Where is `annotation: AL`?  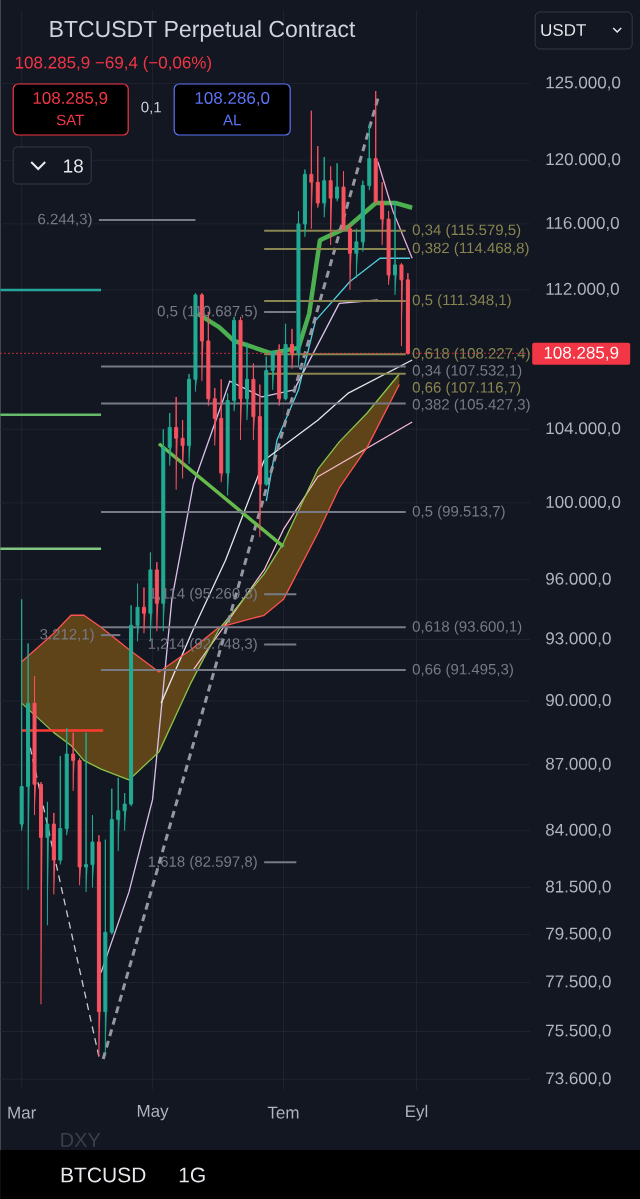
annotation: AL is located at coordinates (231, 120).